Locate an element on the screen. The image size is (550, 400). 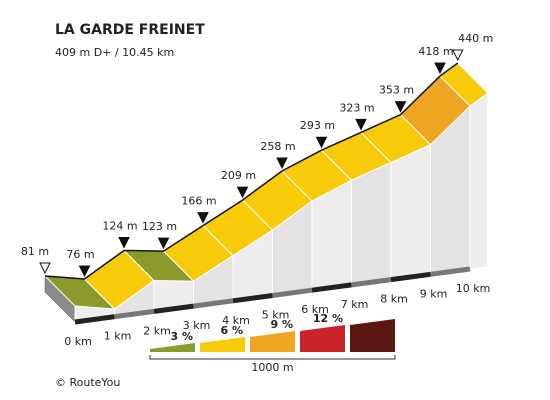
chart-title: LA GARDE FREINET is located at coordinates (130, 30).